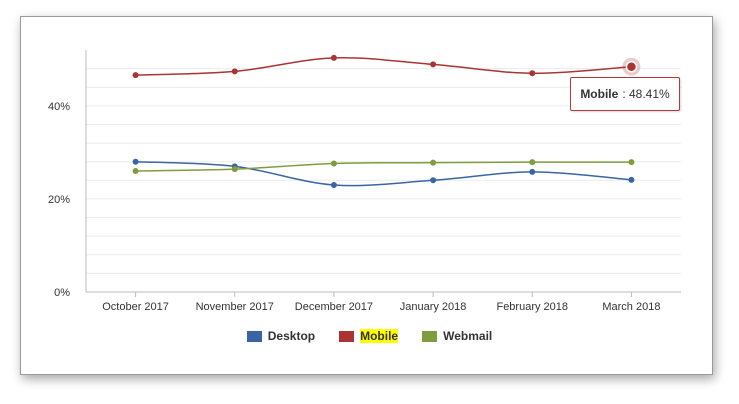 This screenshot has width=739, height=404. I want to click on tooltip-value: : 48.41%, so click(646, 94).